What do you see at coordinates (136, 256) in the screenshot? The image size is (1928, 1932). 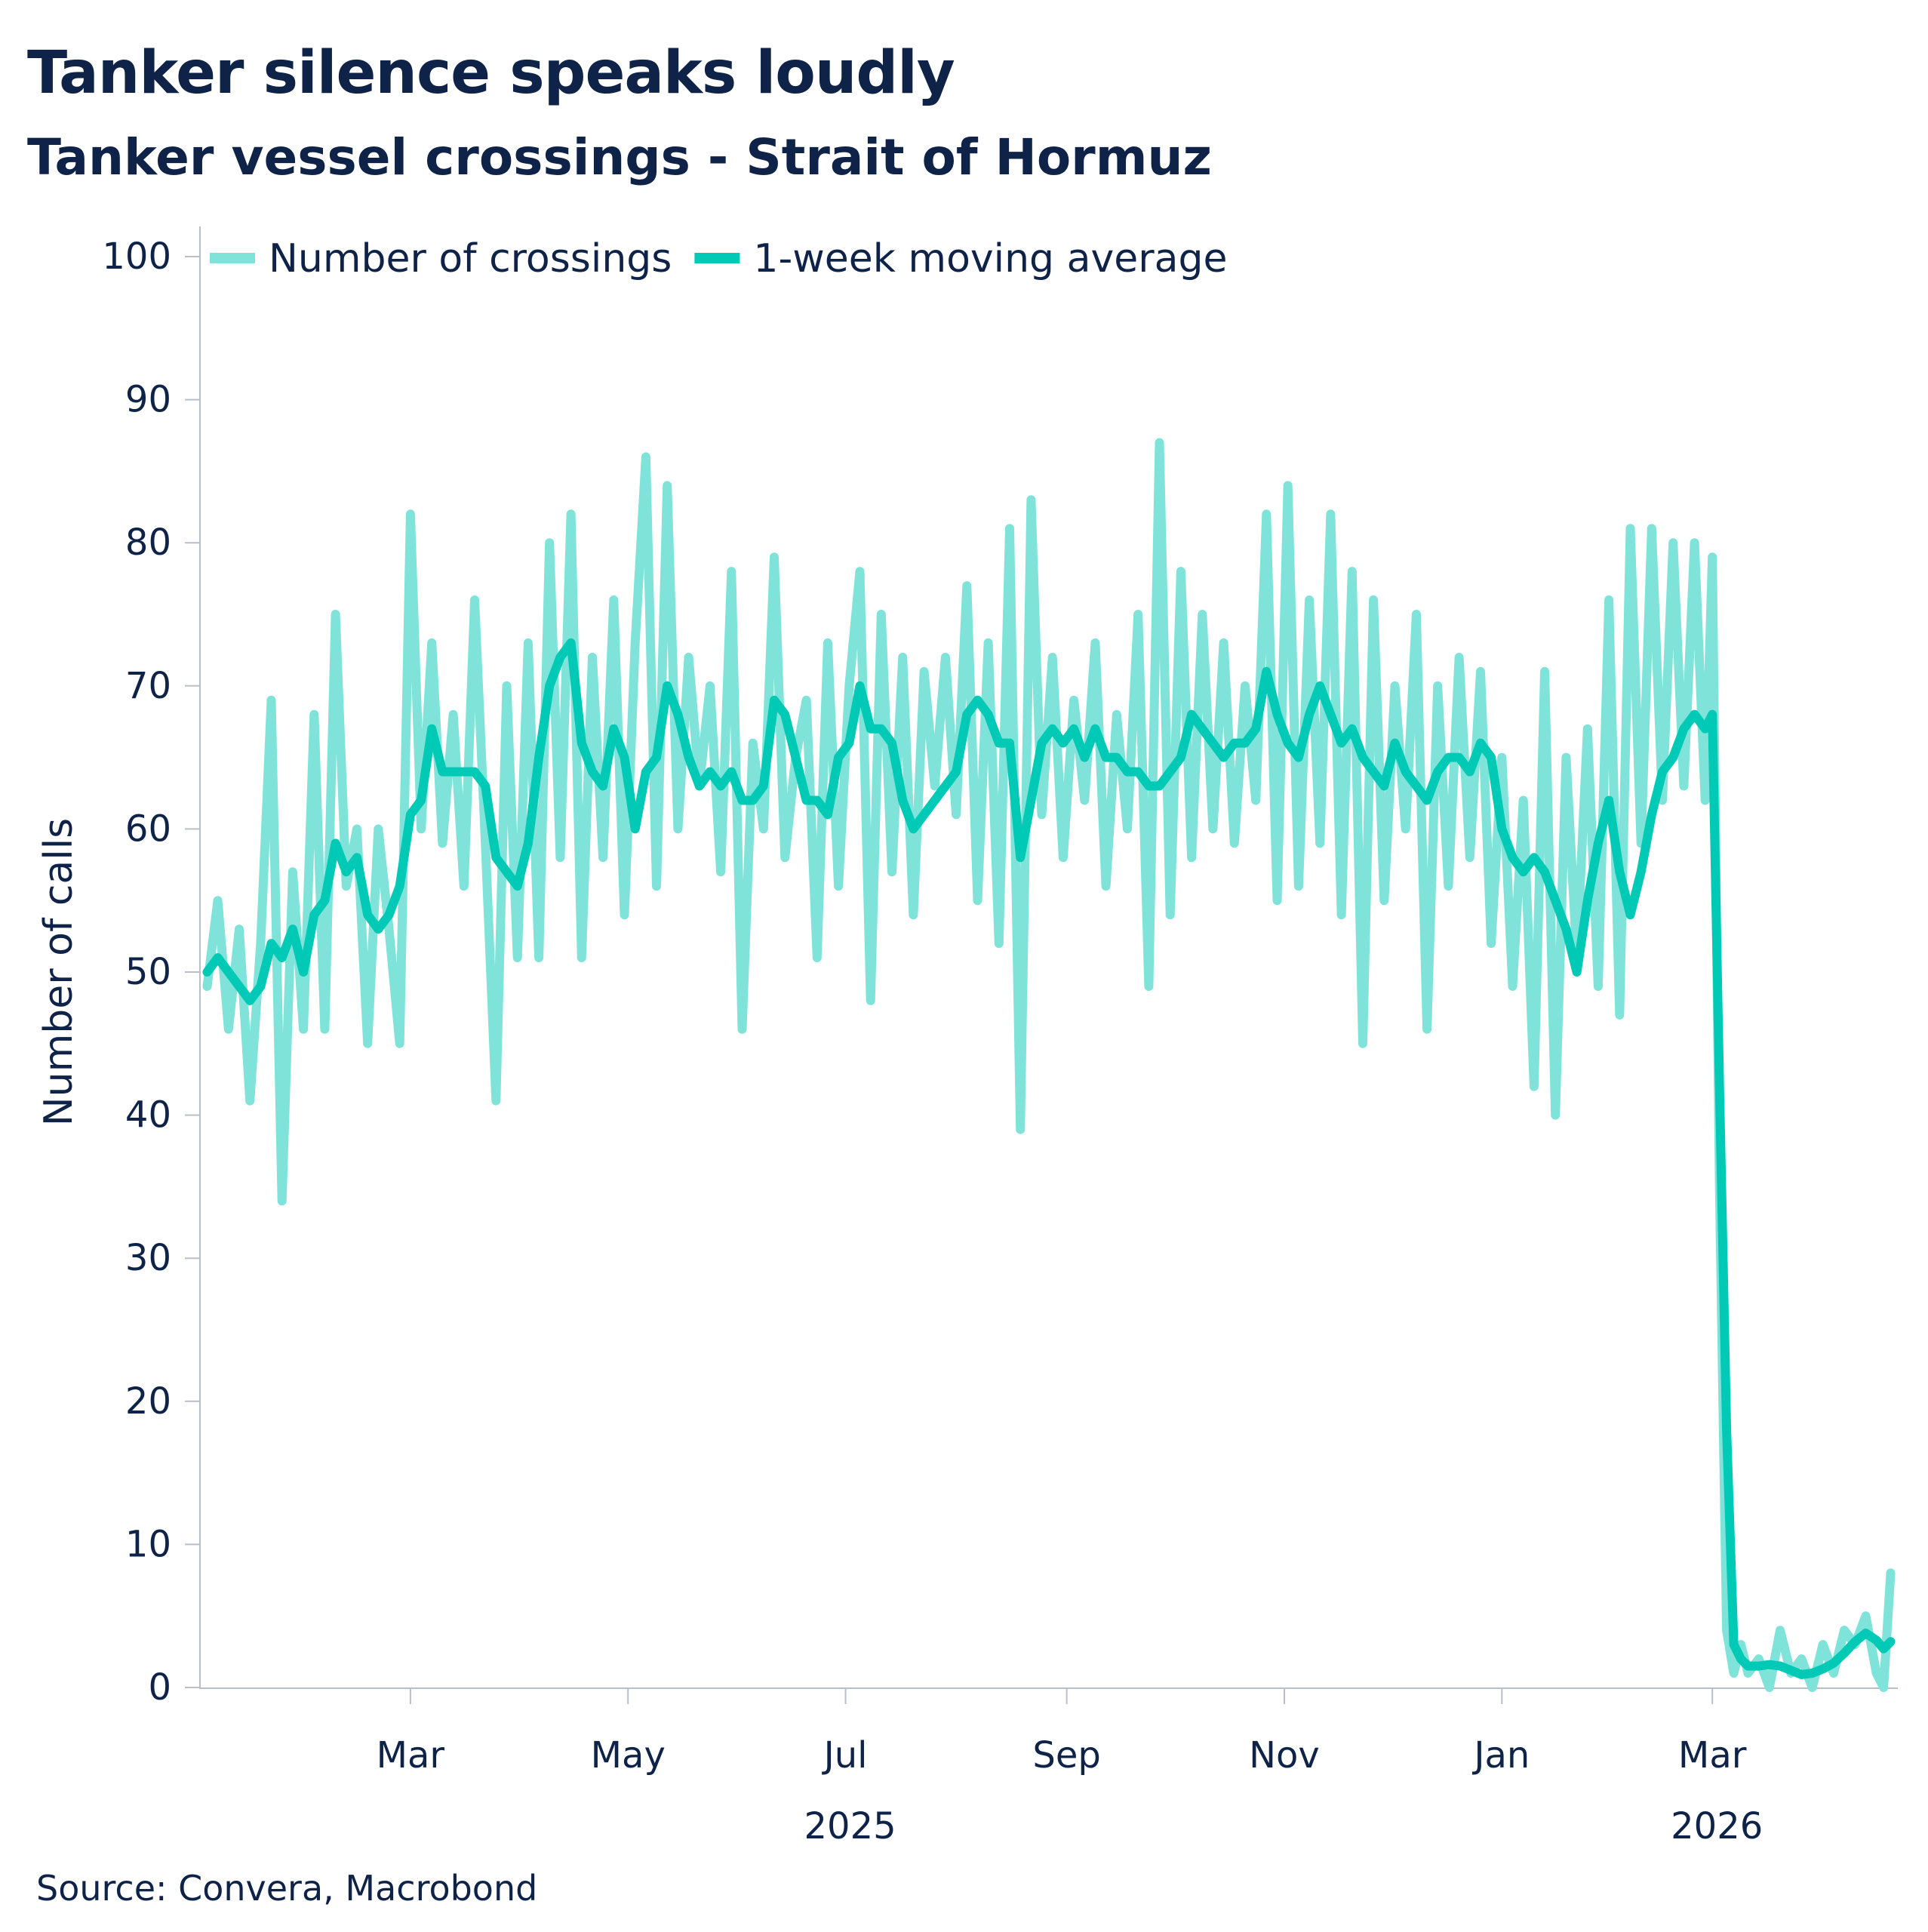 I see `y-tick-label: 100` at bounding box center [136, 256].